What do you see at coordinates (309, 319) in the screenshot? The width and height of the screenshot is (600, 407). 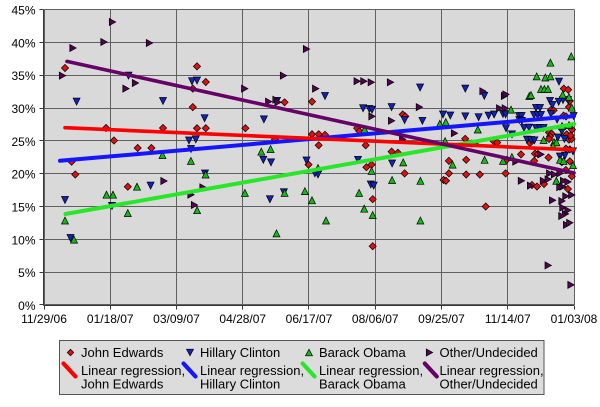 I see `svg-text: 06/17/07` at bounding box center [309, 319].